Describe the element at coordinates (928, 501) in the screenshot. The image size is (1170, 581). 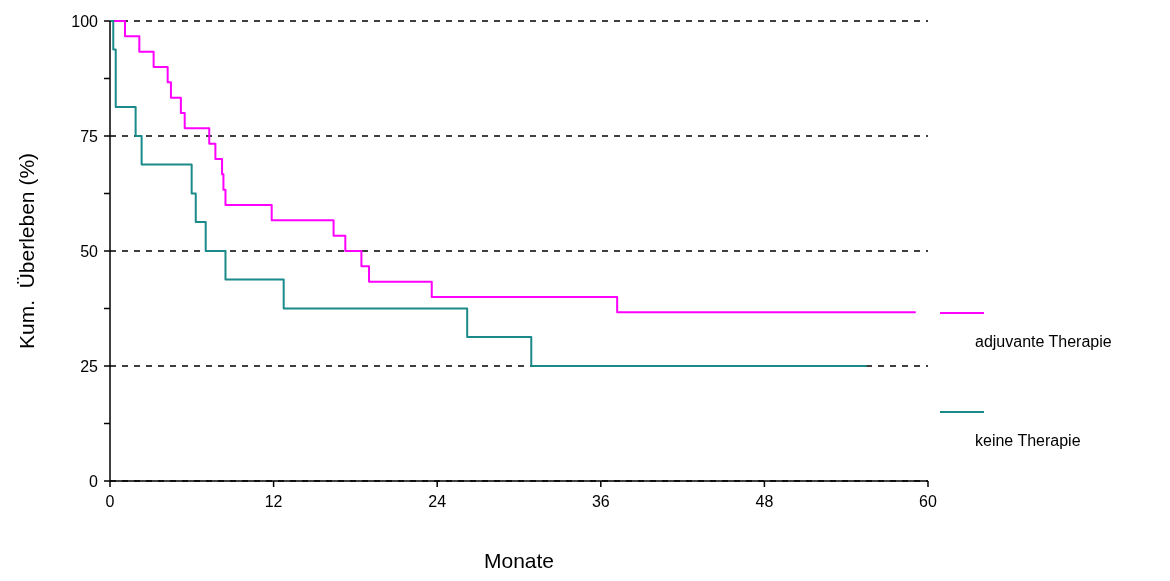
I see `x-tick-label: 60` at that location.